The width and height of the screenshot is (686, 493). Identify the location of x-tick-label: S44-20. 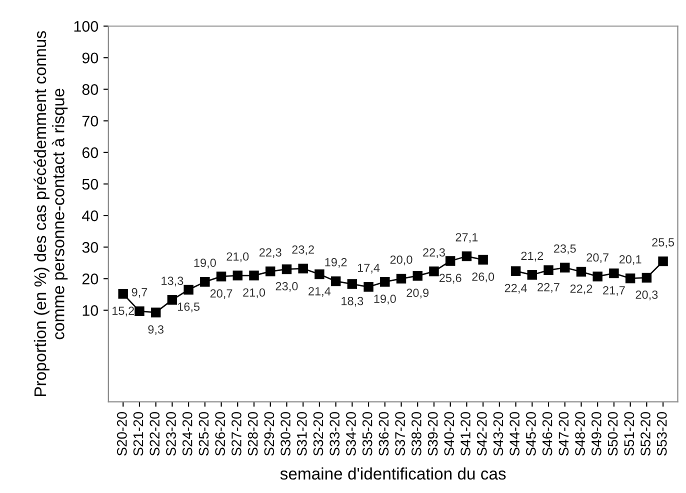
(515, 434).